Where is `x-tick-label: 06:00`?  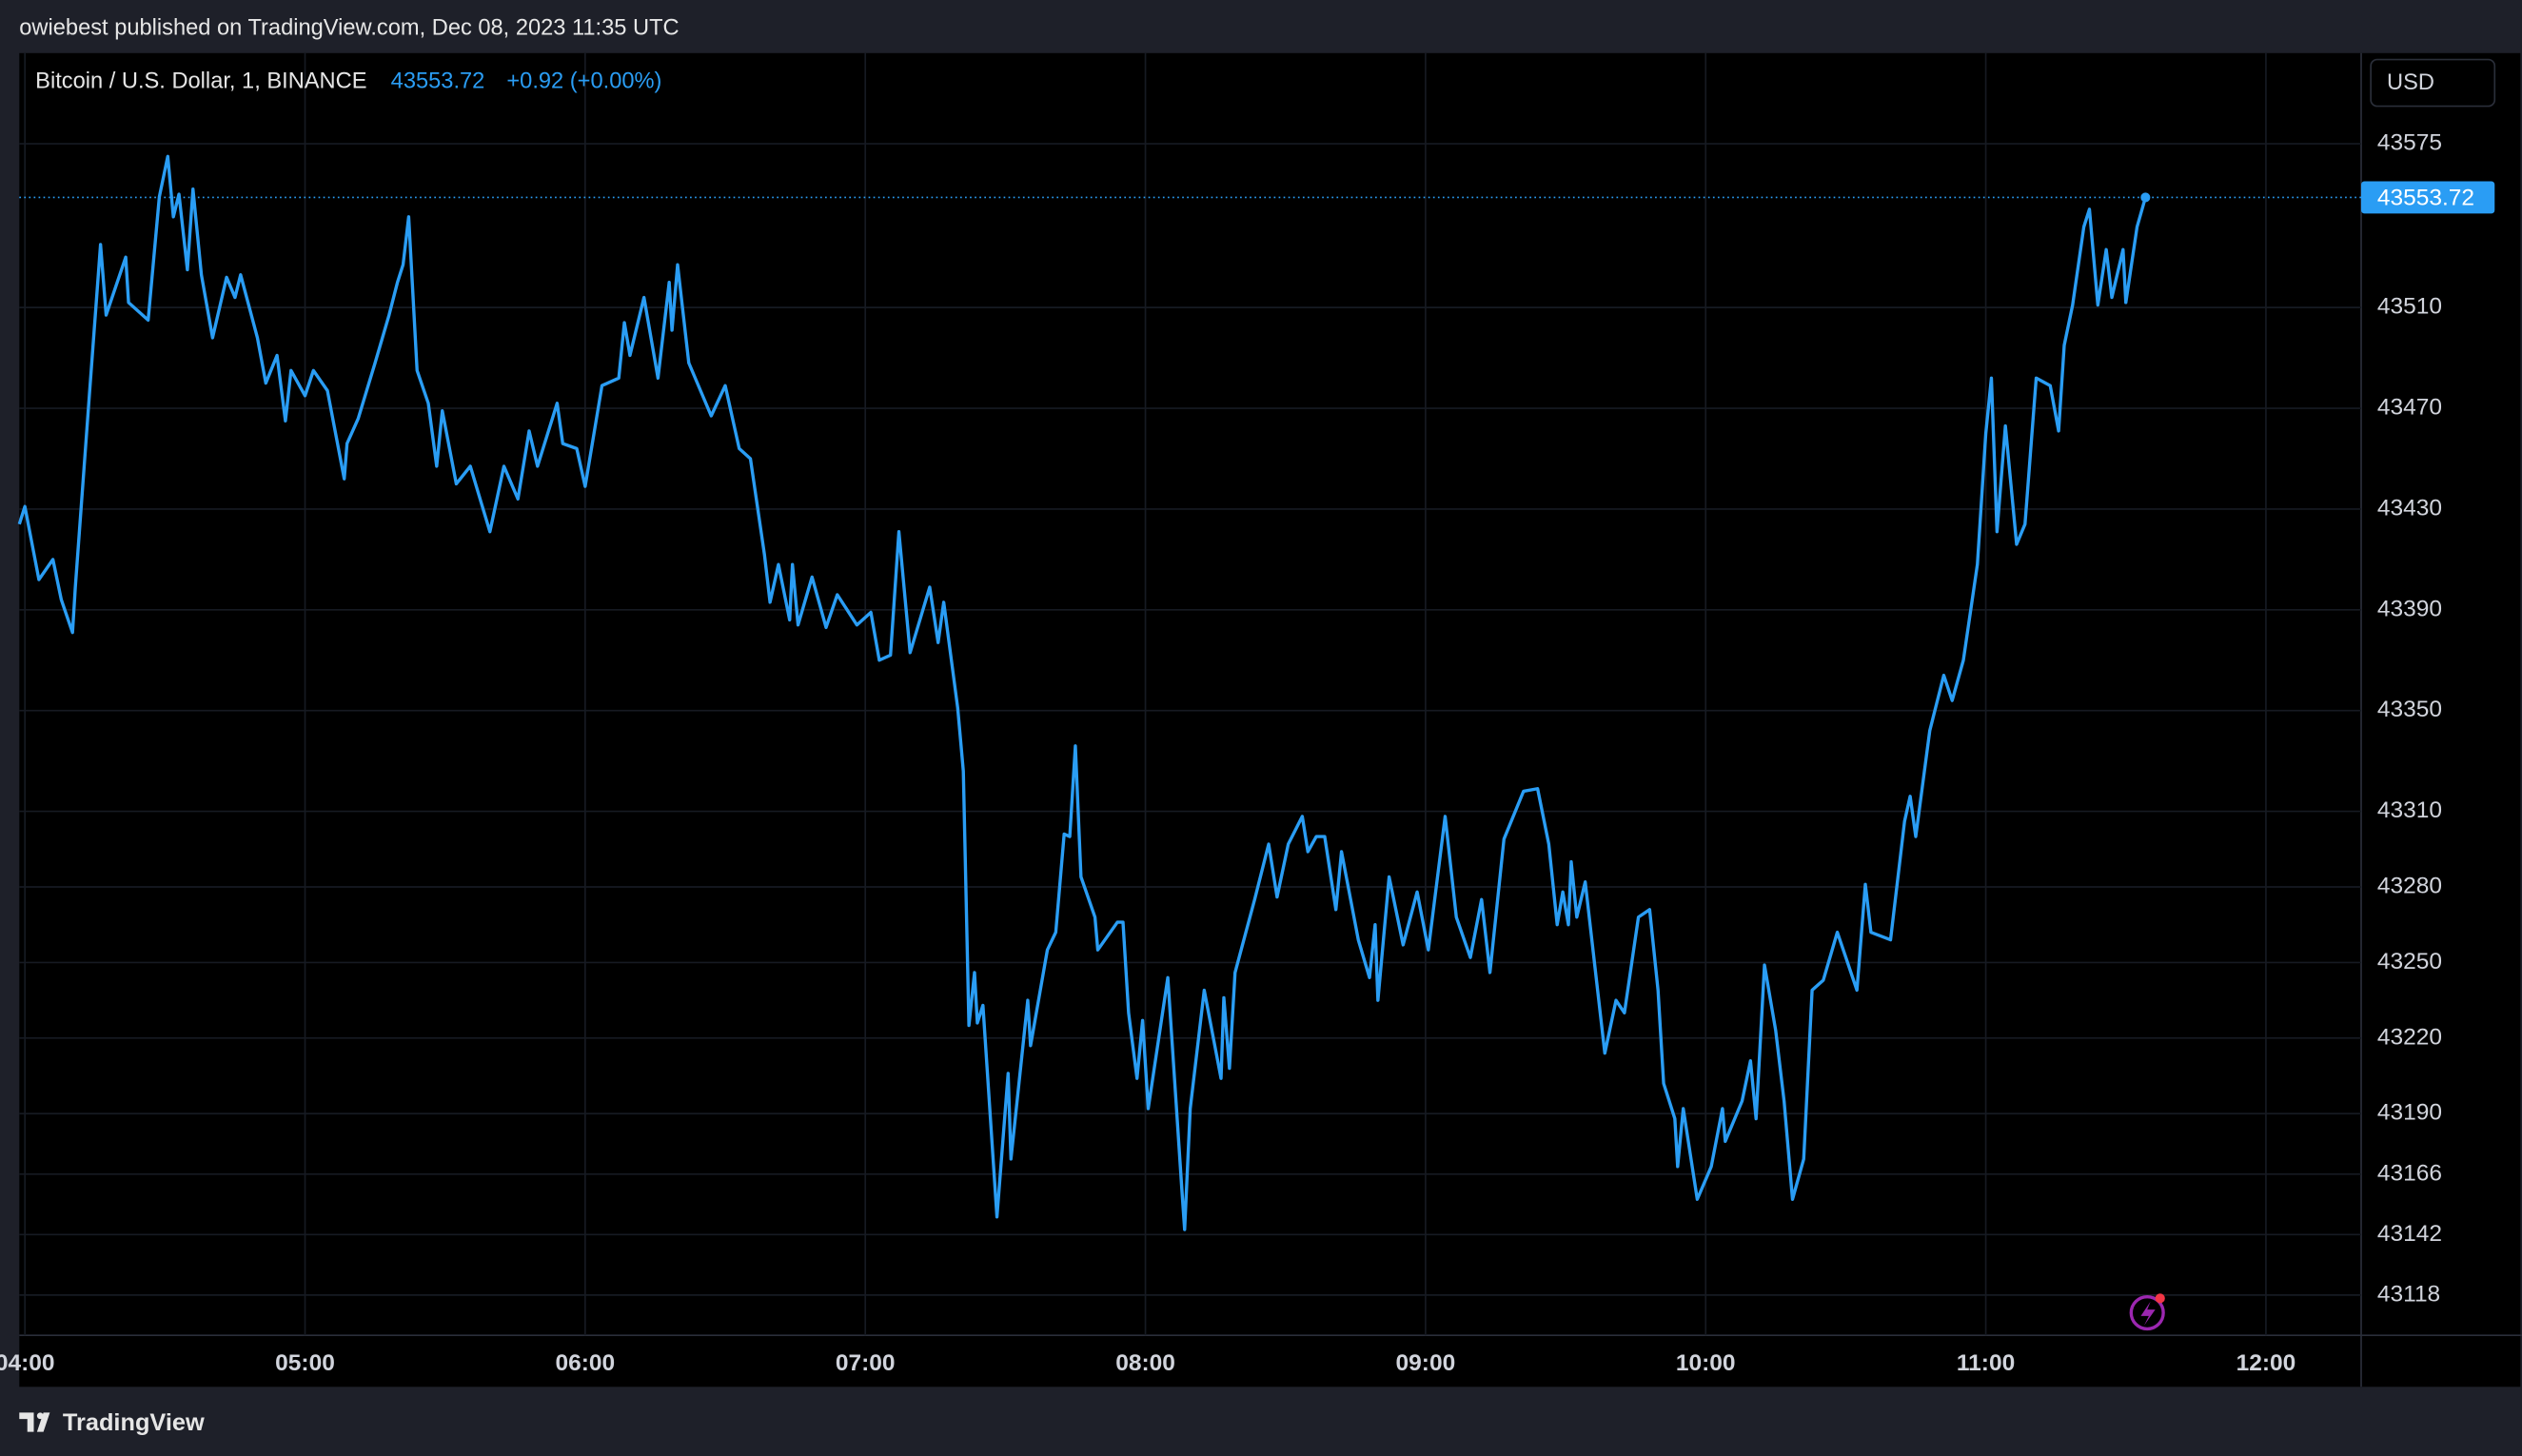
x-tick-label: 06:00 is located at coordinates (586, 1363).